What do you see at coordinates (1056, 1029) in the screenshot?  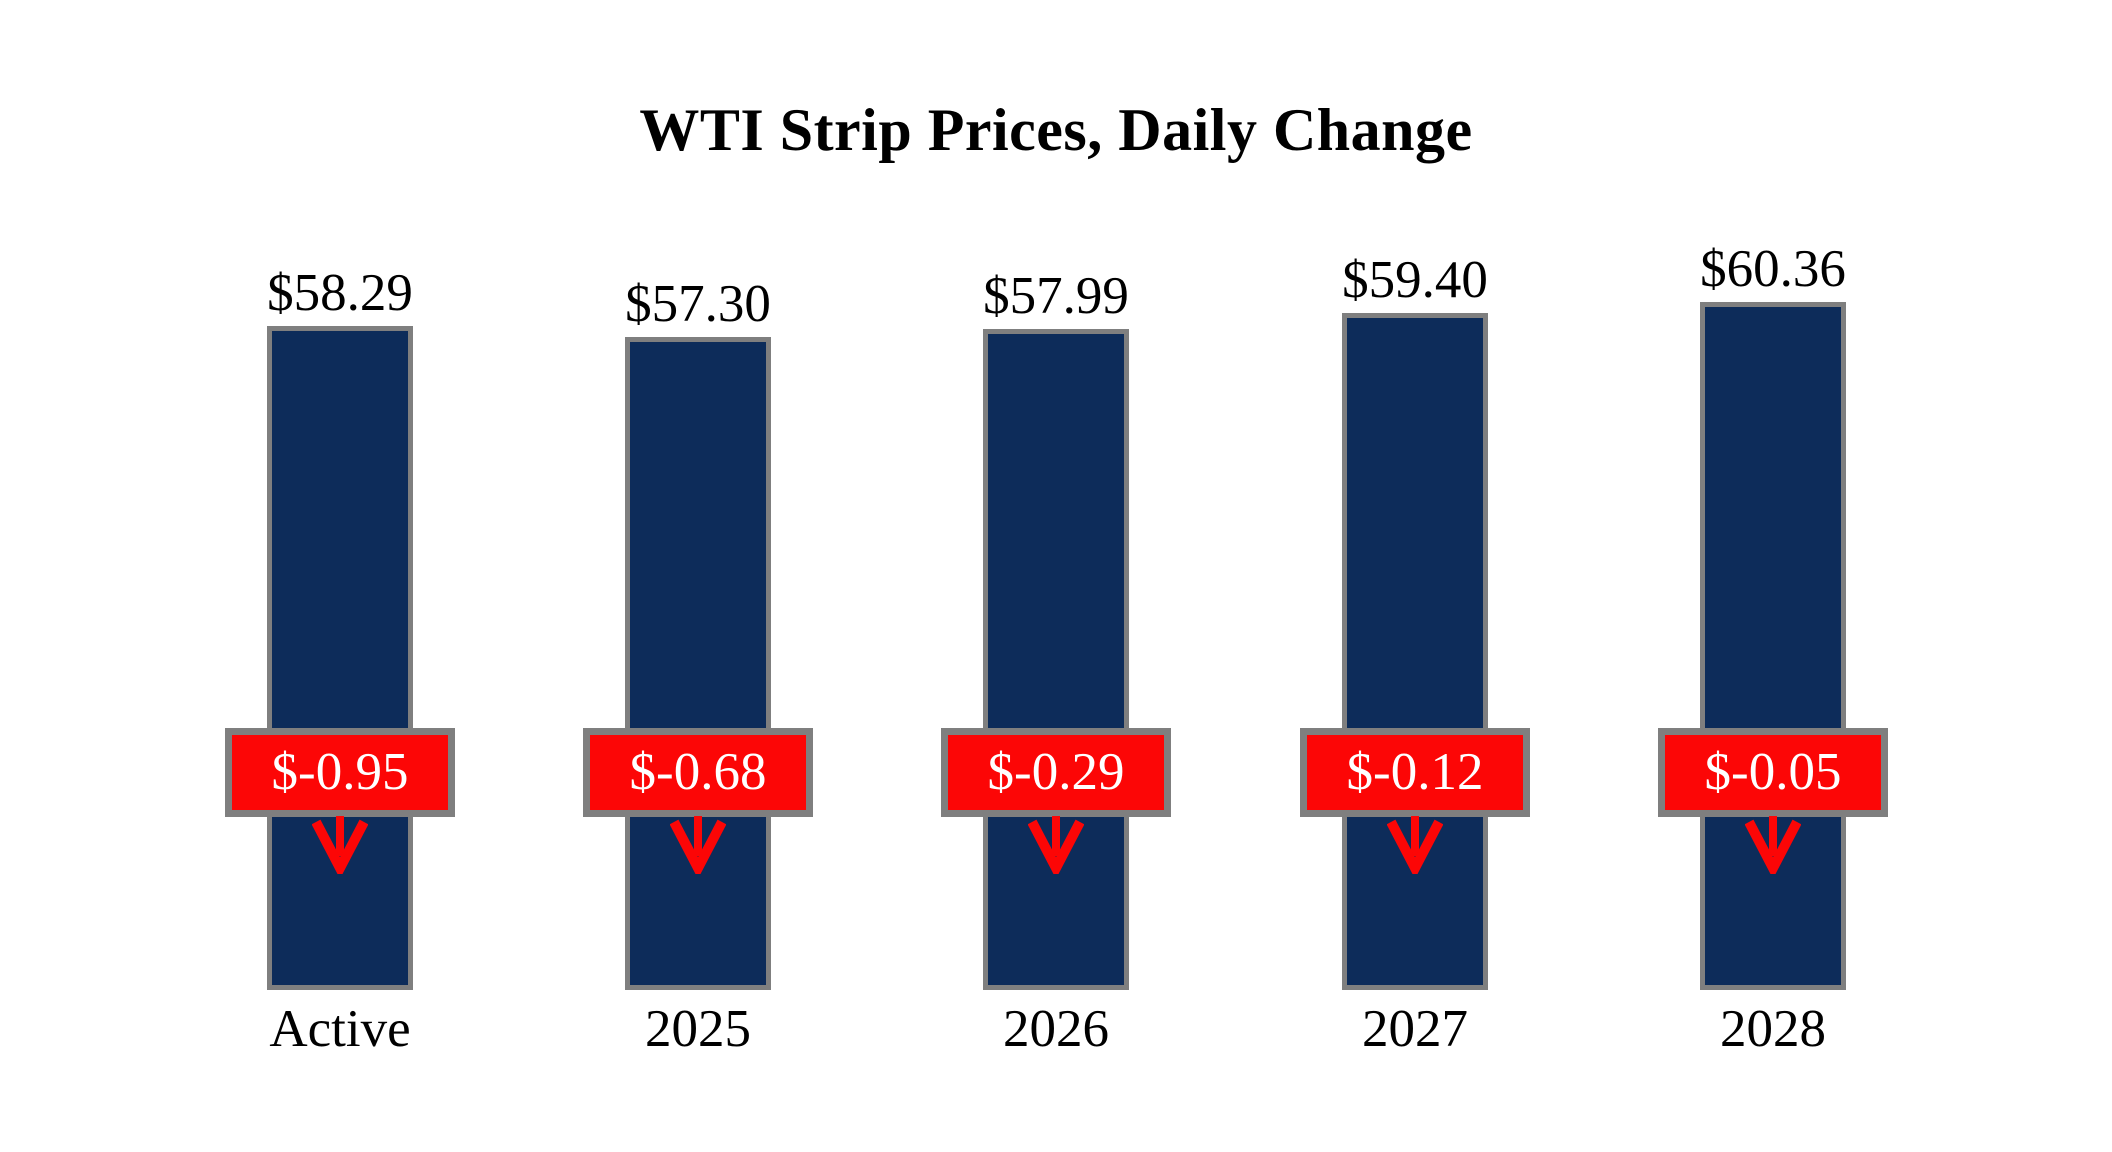 I see `category-label: 2026` at bounding box center [1056, 1029].